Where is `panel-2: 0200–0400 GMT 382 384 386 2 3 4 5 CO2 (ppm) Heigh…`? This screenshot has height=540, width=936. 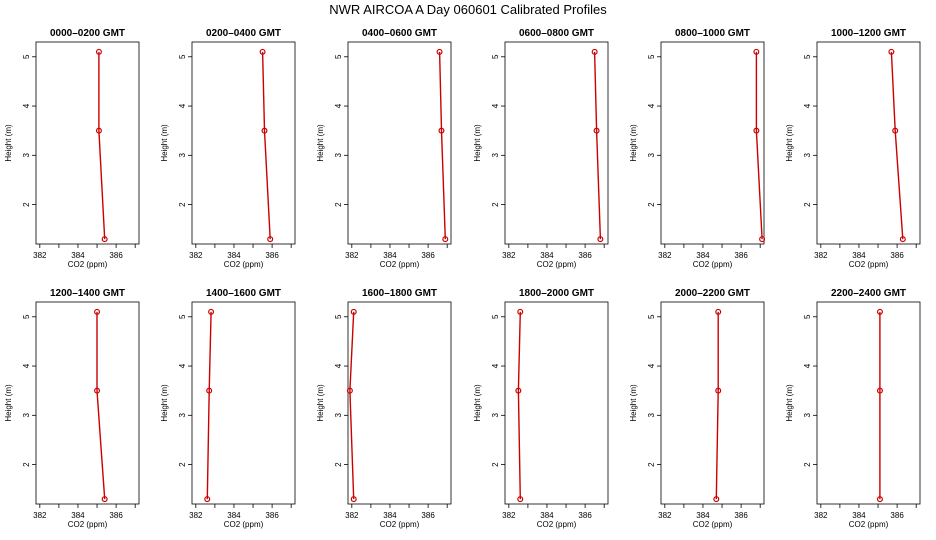 panel-2: 0200–0400 GMT 382 384 386 2 3 4 5 CO2 (ppm) Heigh… is located at coordinates (228, 148).